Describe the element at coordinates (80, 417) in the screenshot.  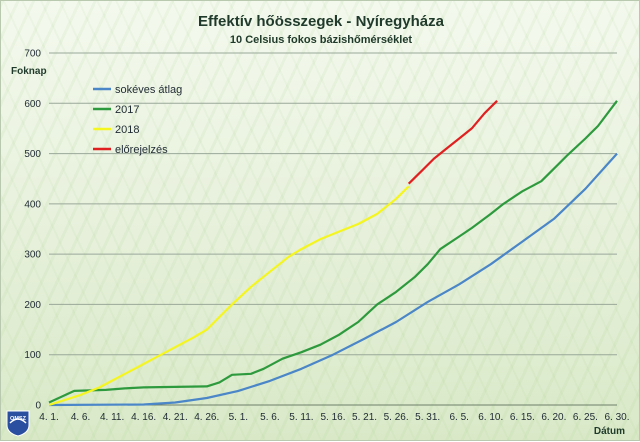
I see `x-tick-label: 4. 6.` at that location.